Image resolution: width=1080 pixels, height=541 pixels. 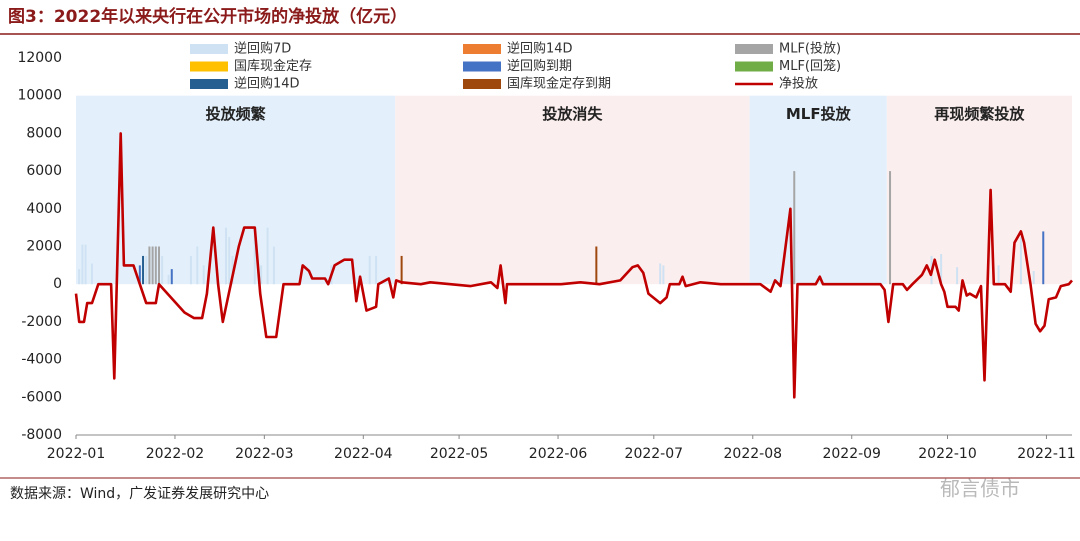 What do you see at coordinates (363, 454) in the screenshot?
I see `x-tick-label: 2022-04` at bounding box center [363, 454].